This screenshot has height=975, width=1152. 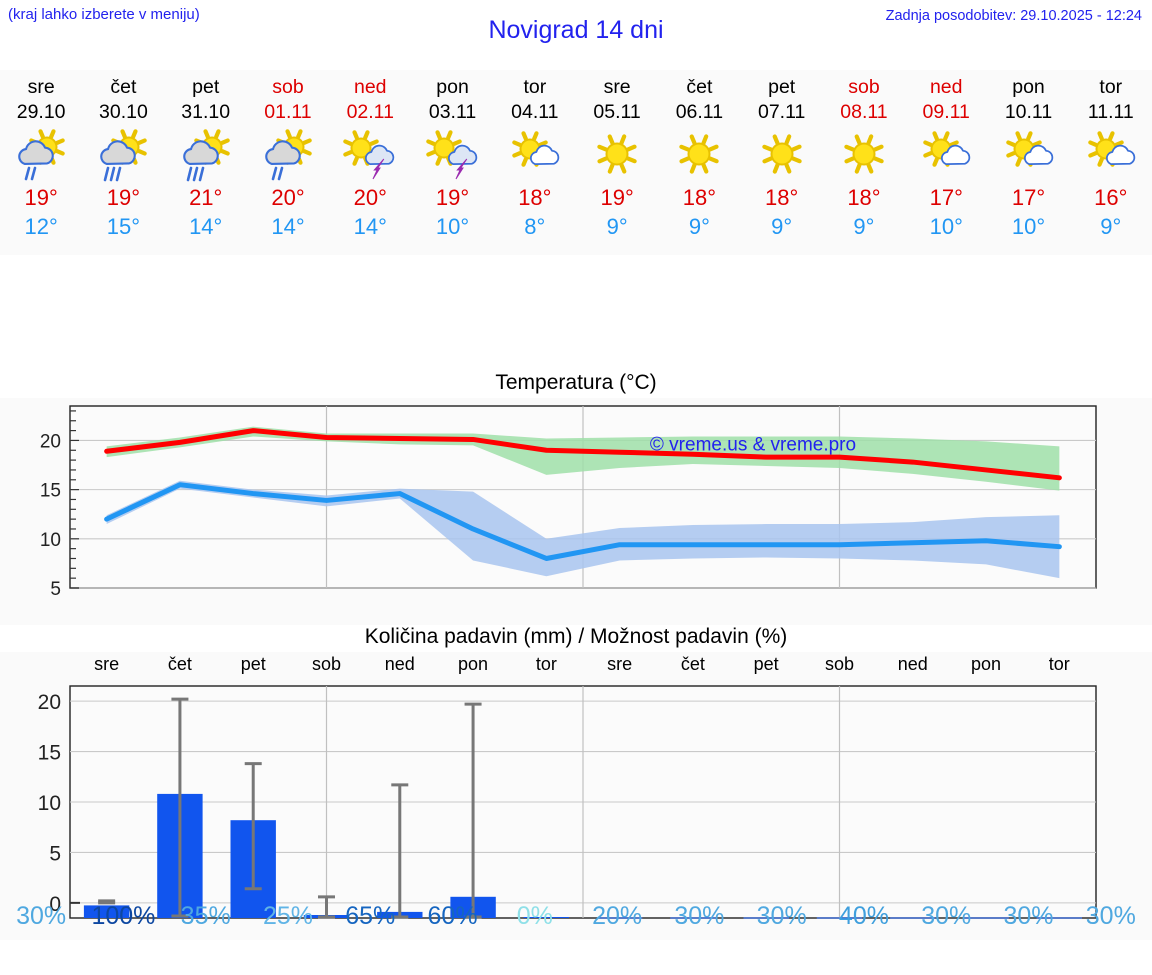 What do you see at coordinates (41, 155) in the screenshot?
I see `weather-icon-sun-cloud-rain` at bounding box center [41, 155].